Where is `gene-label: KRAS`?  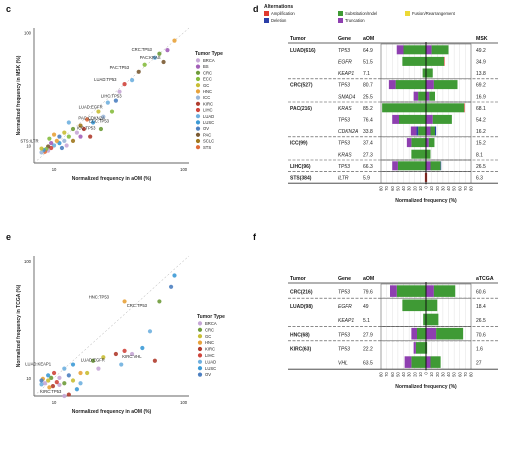 gene-label: KRAS is located at coordinates (345, 155).